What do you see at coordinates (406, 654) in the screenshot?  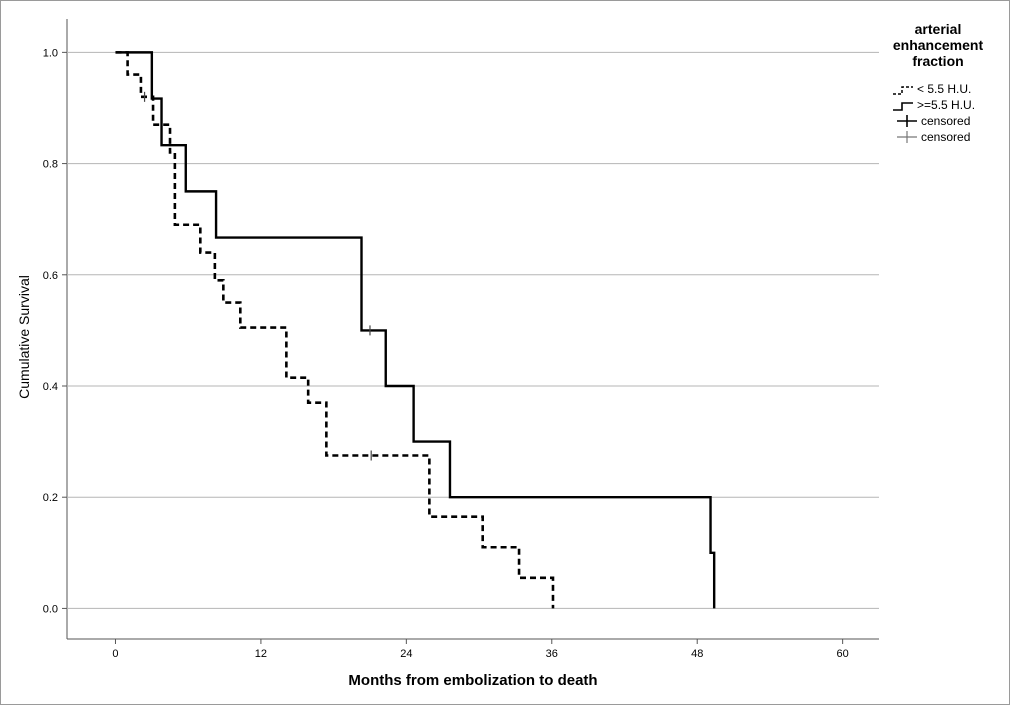 I see `x-tick-label: 24` at bounding box center [406, 654].